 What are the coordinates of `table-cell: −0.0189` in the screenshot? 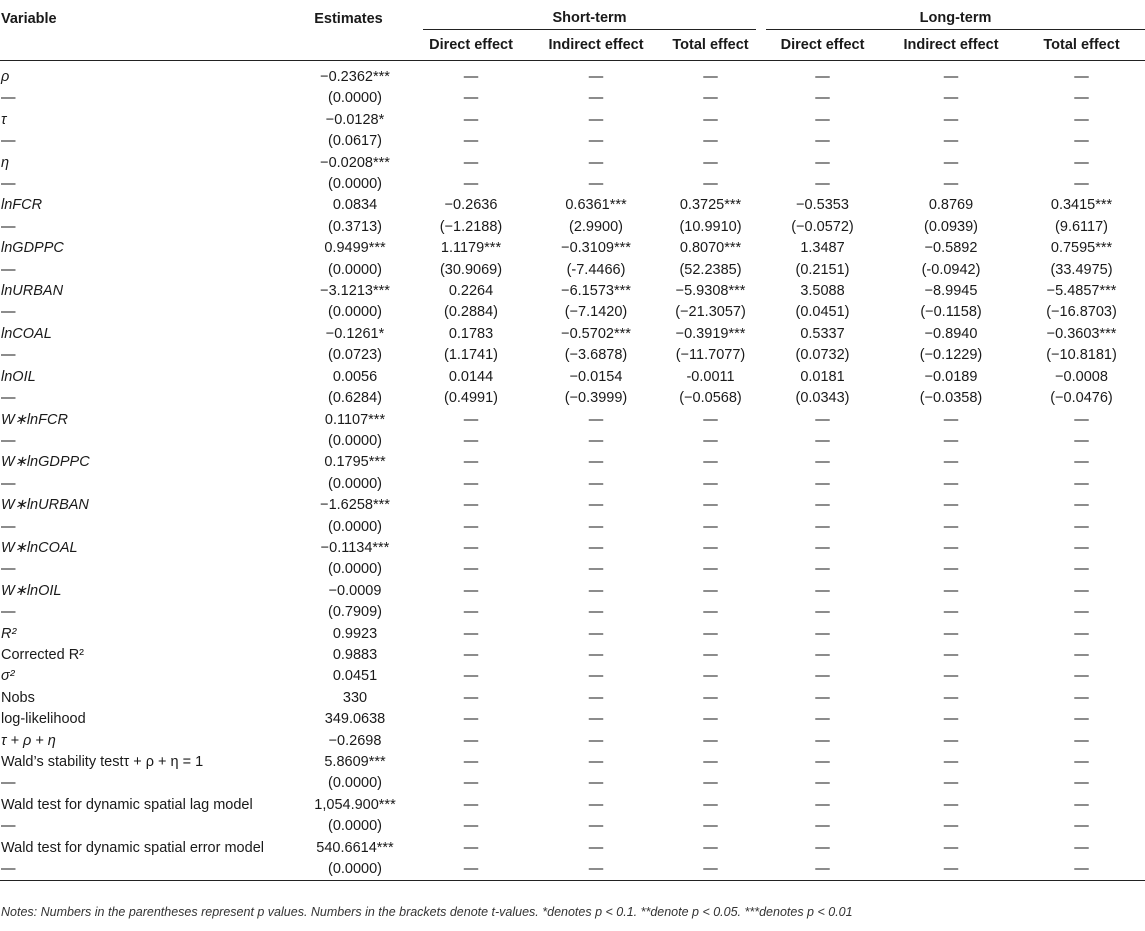 It's located at (951, 376).